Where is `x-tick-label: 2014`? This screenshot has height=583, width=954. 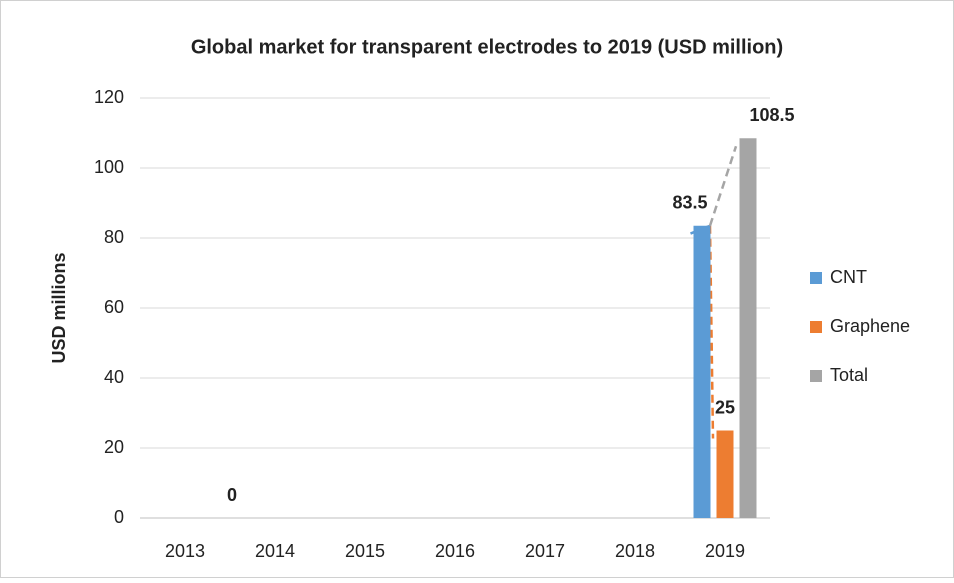
x-tick-label: 2014 is located at coordinates (275, 551).